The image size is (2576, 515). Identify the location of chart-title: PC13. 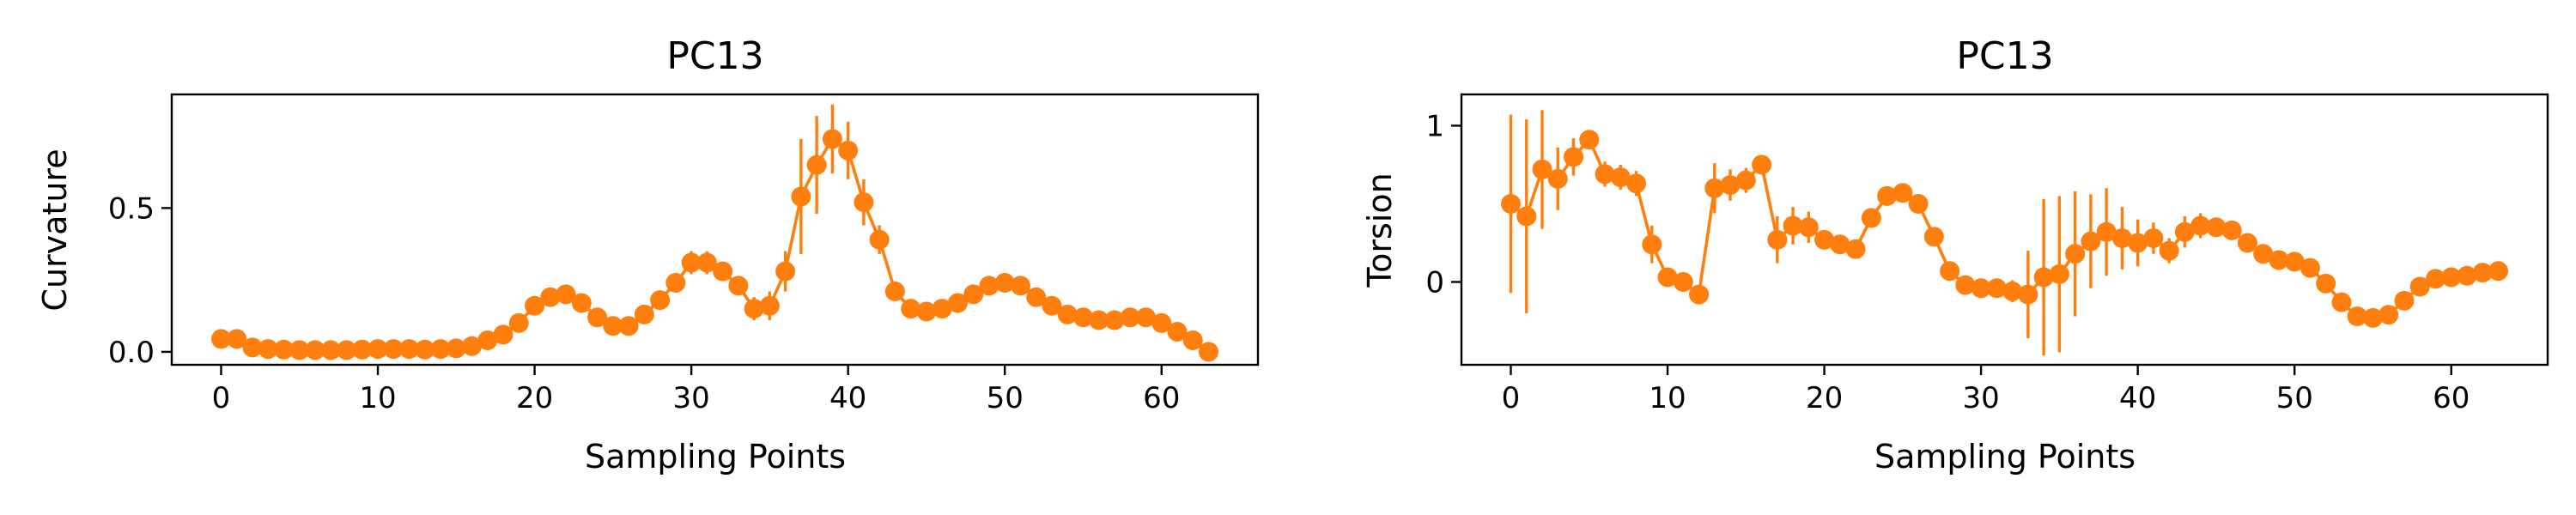
(715, 56).